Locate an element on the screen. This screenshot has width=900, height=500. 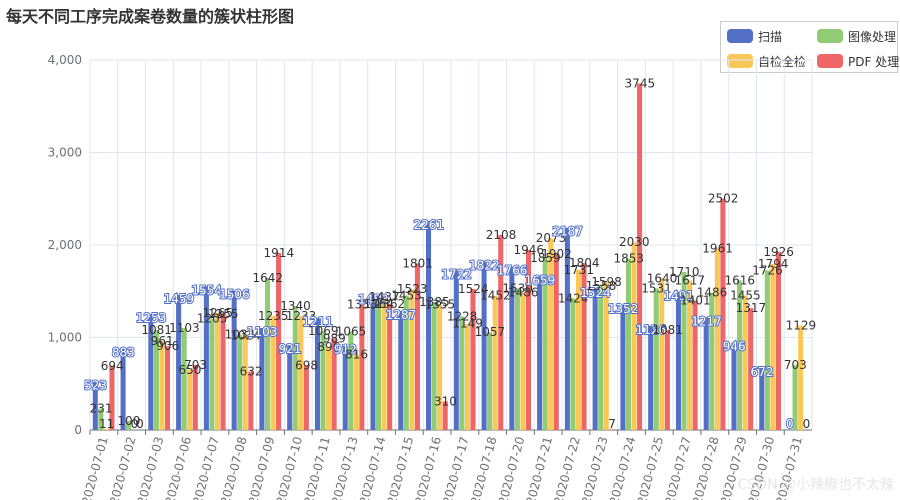
legend-item-image-processing: 图像处理 is located at coordinates (856, 36).